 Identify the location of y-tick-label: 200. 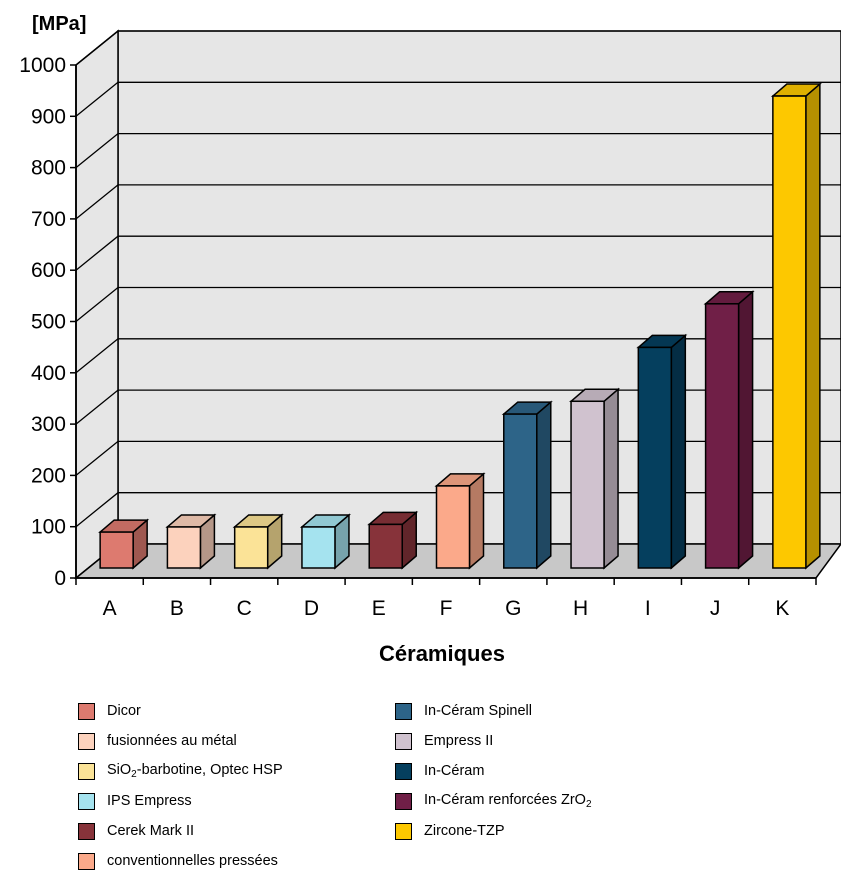
(48, 475).